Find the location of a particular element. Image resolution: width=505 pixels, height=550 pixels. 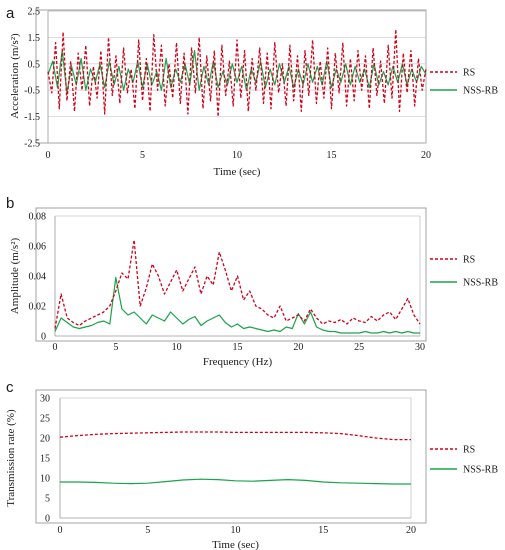

y-tick-label: -2.5 is located at coordinates (32, 144).